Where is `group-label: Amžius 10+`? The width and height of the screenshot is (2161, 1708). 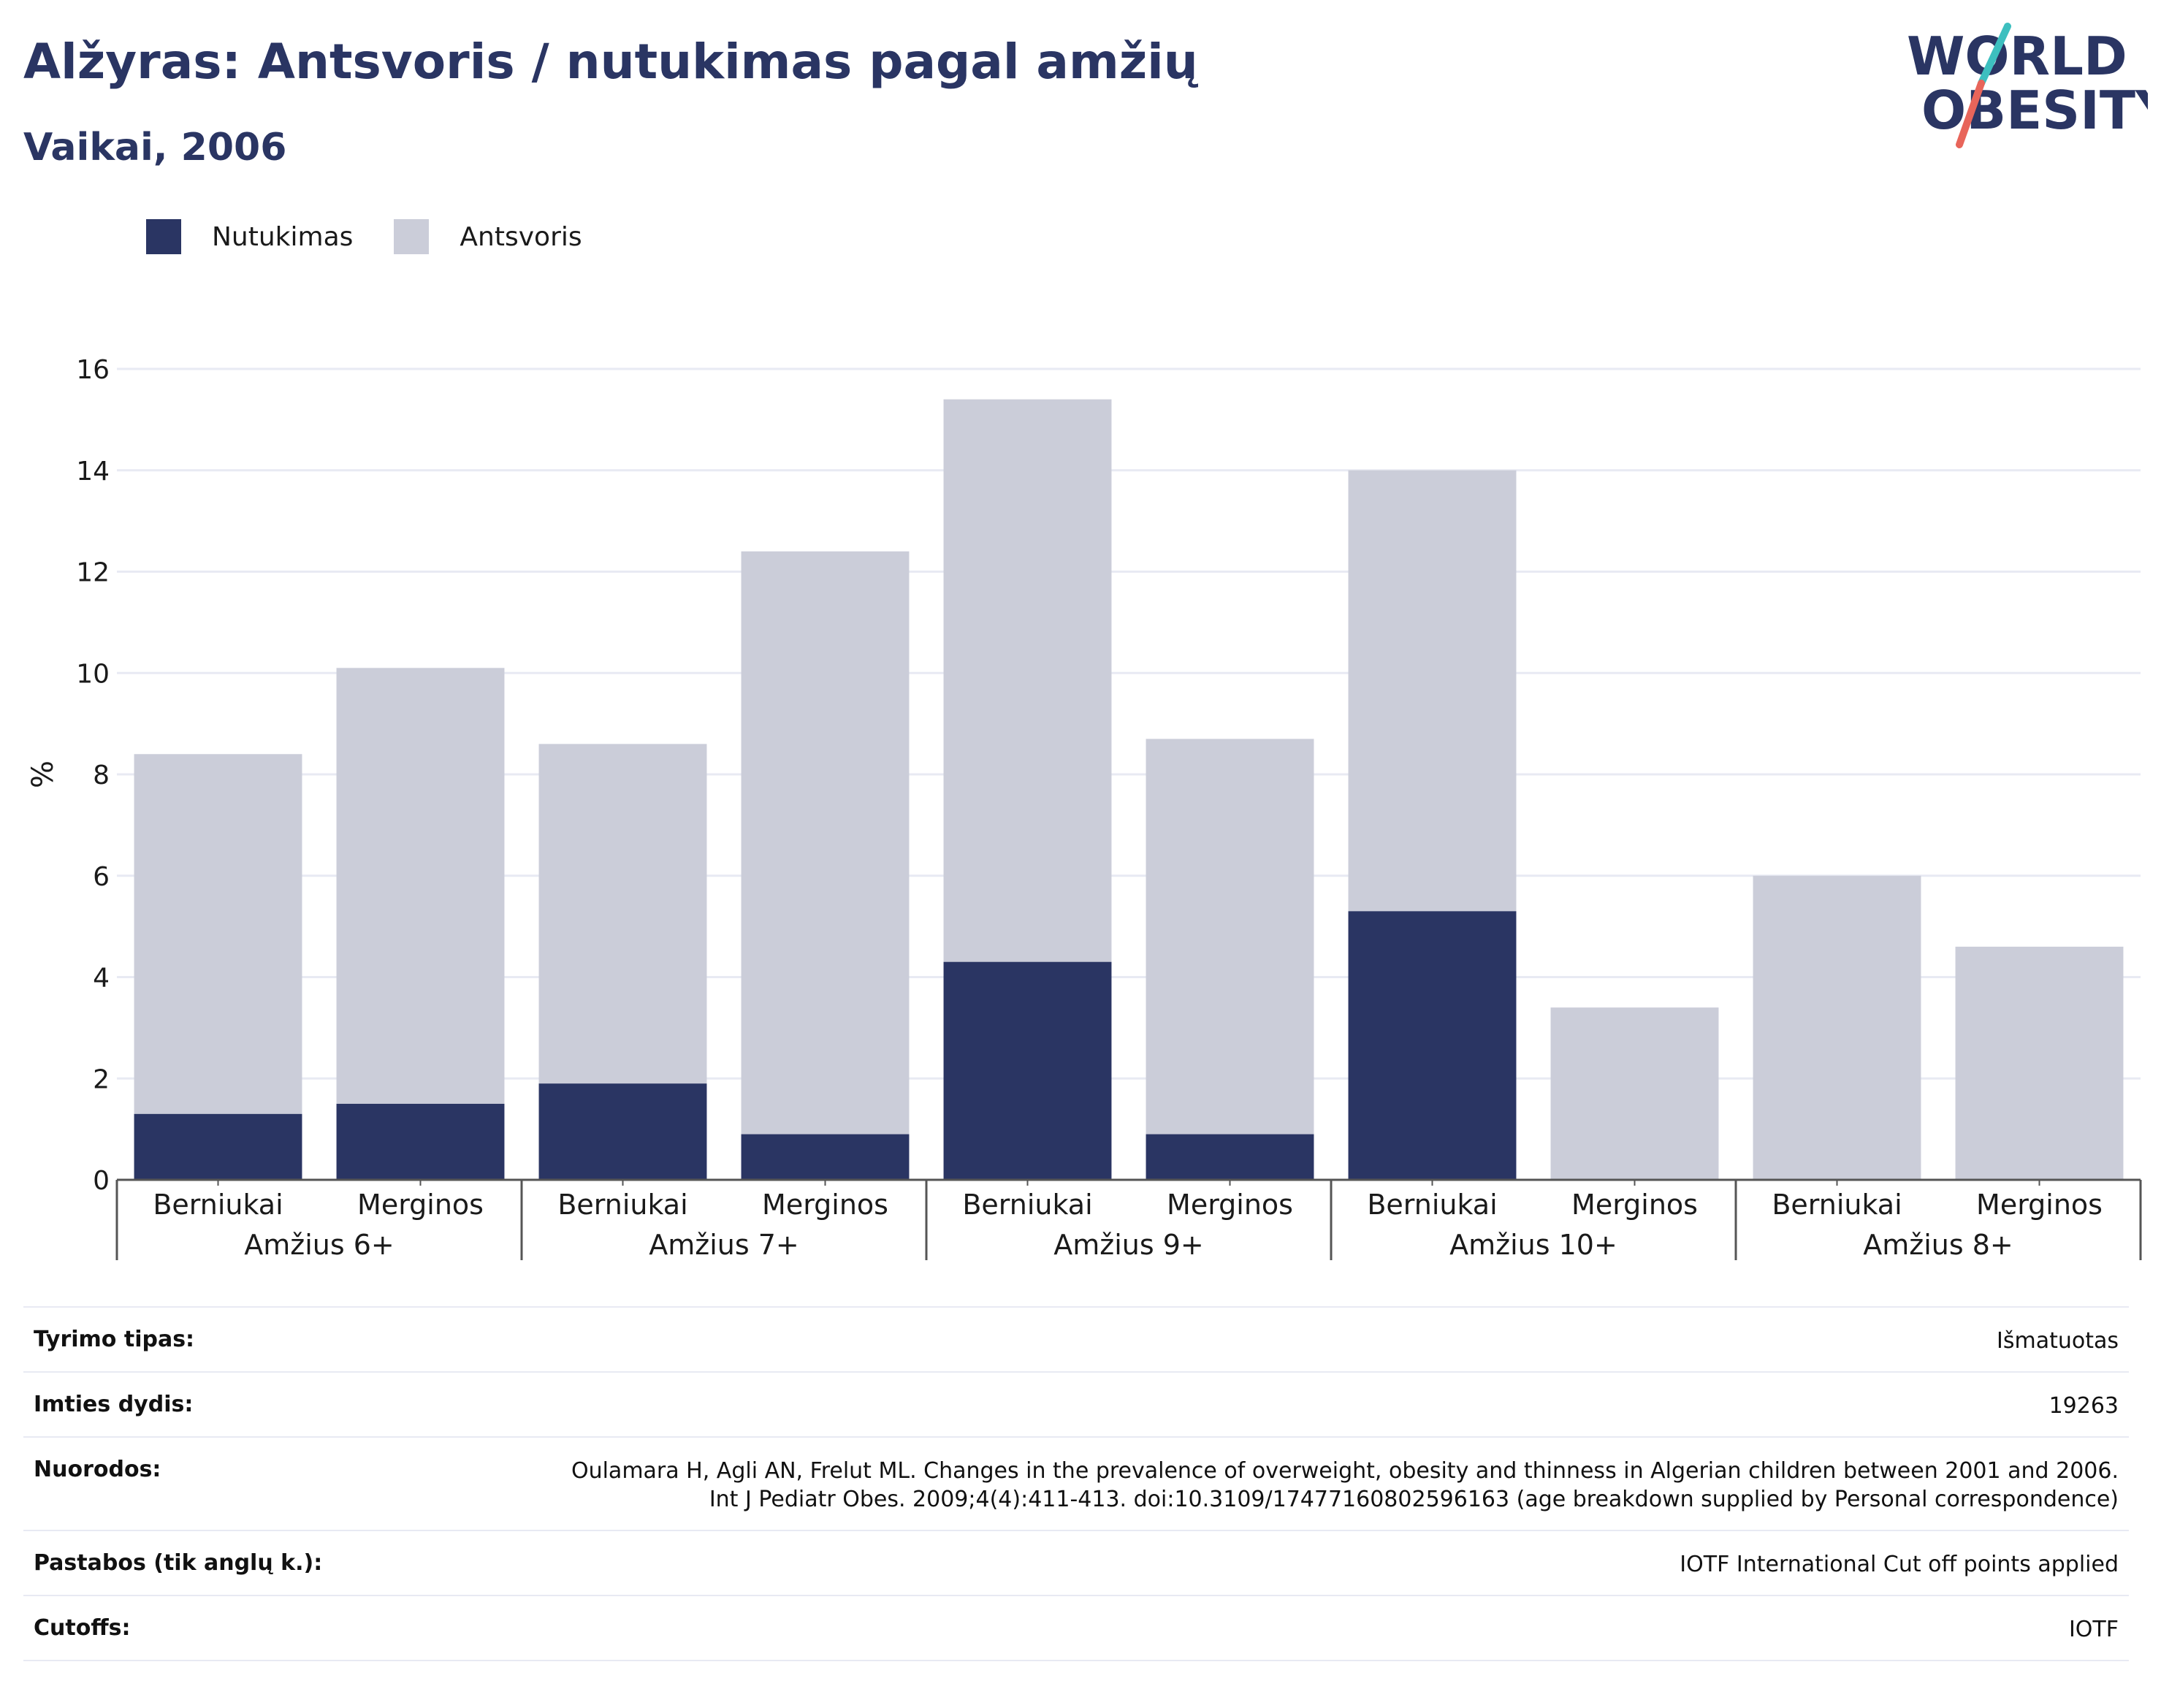
group-label: Amžius 10+ is located at coordinates (1533, 1245).